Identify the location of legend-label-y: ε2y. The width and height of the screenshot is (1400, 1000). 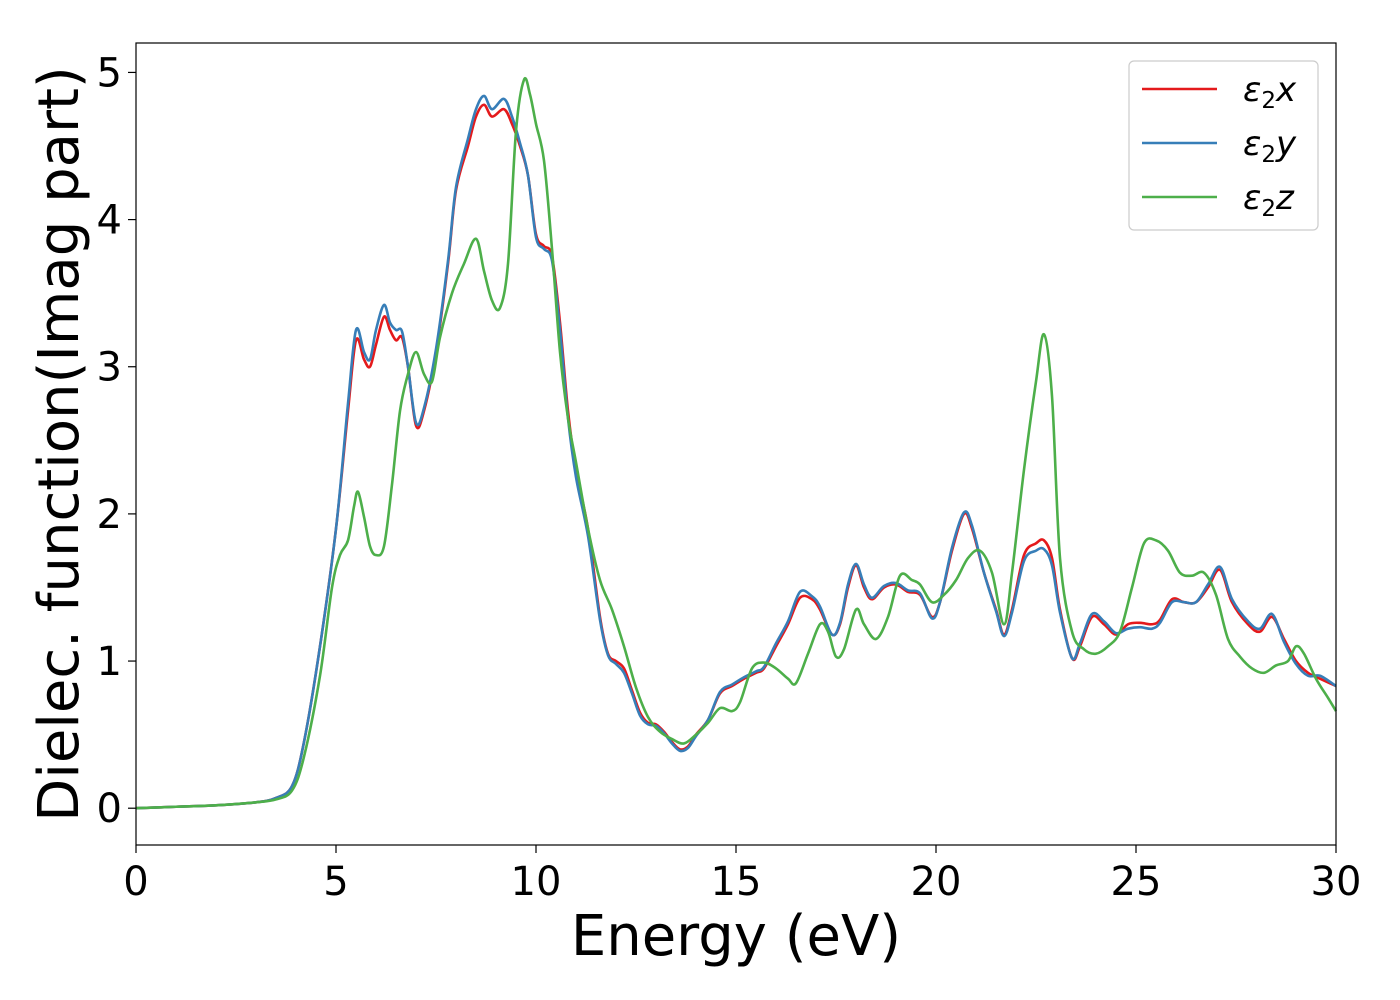
(1270, 146).